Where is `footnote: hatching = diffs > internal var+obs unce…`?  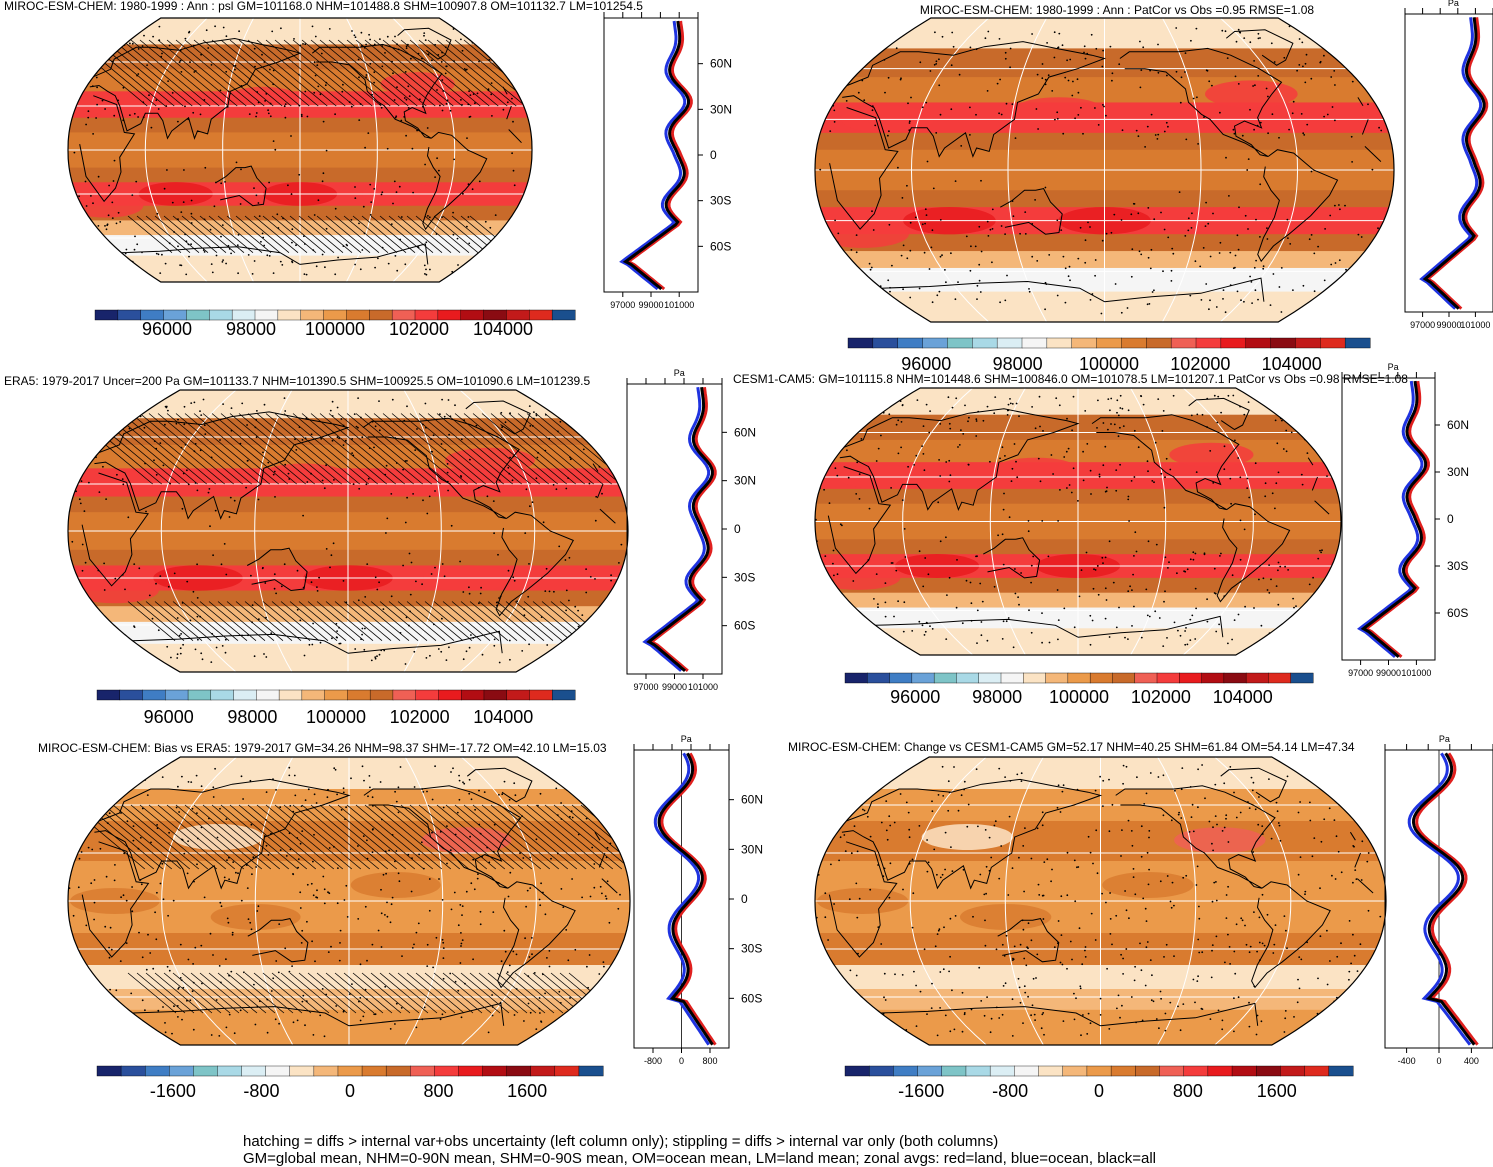 footnote: hatching = diffs > internal var+obs unce… is located at coordinates (699, 1150).